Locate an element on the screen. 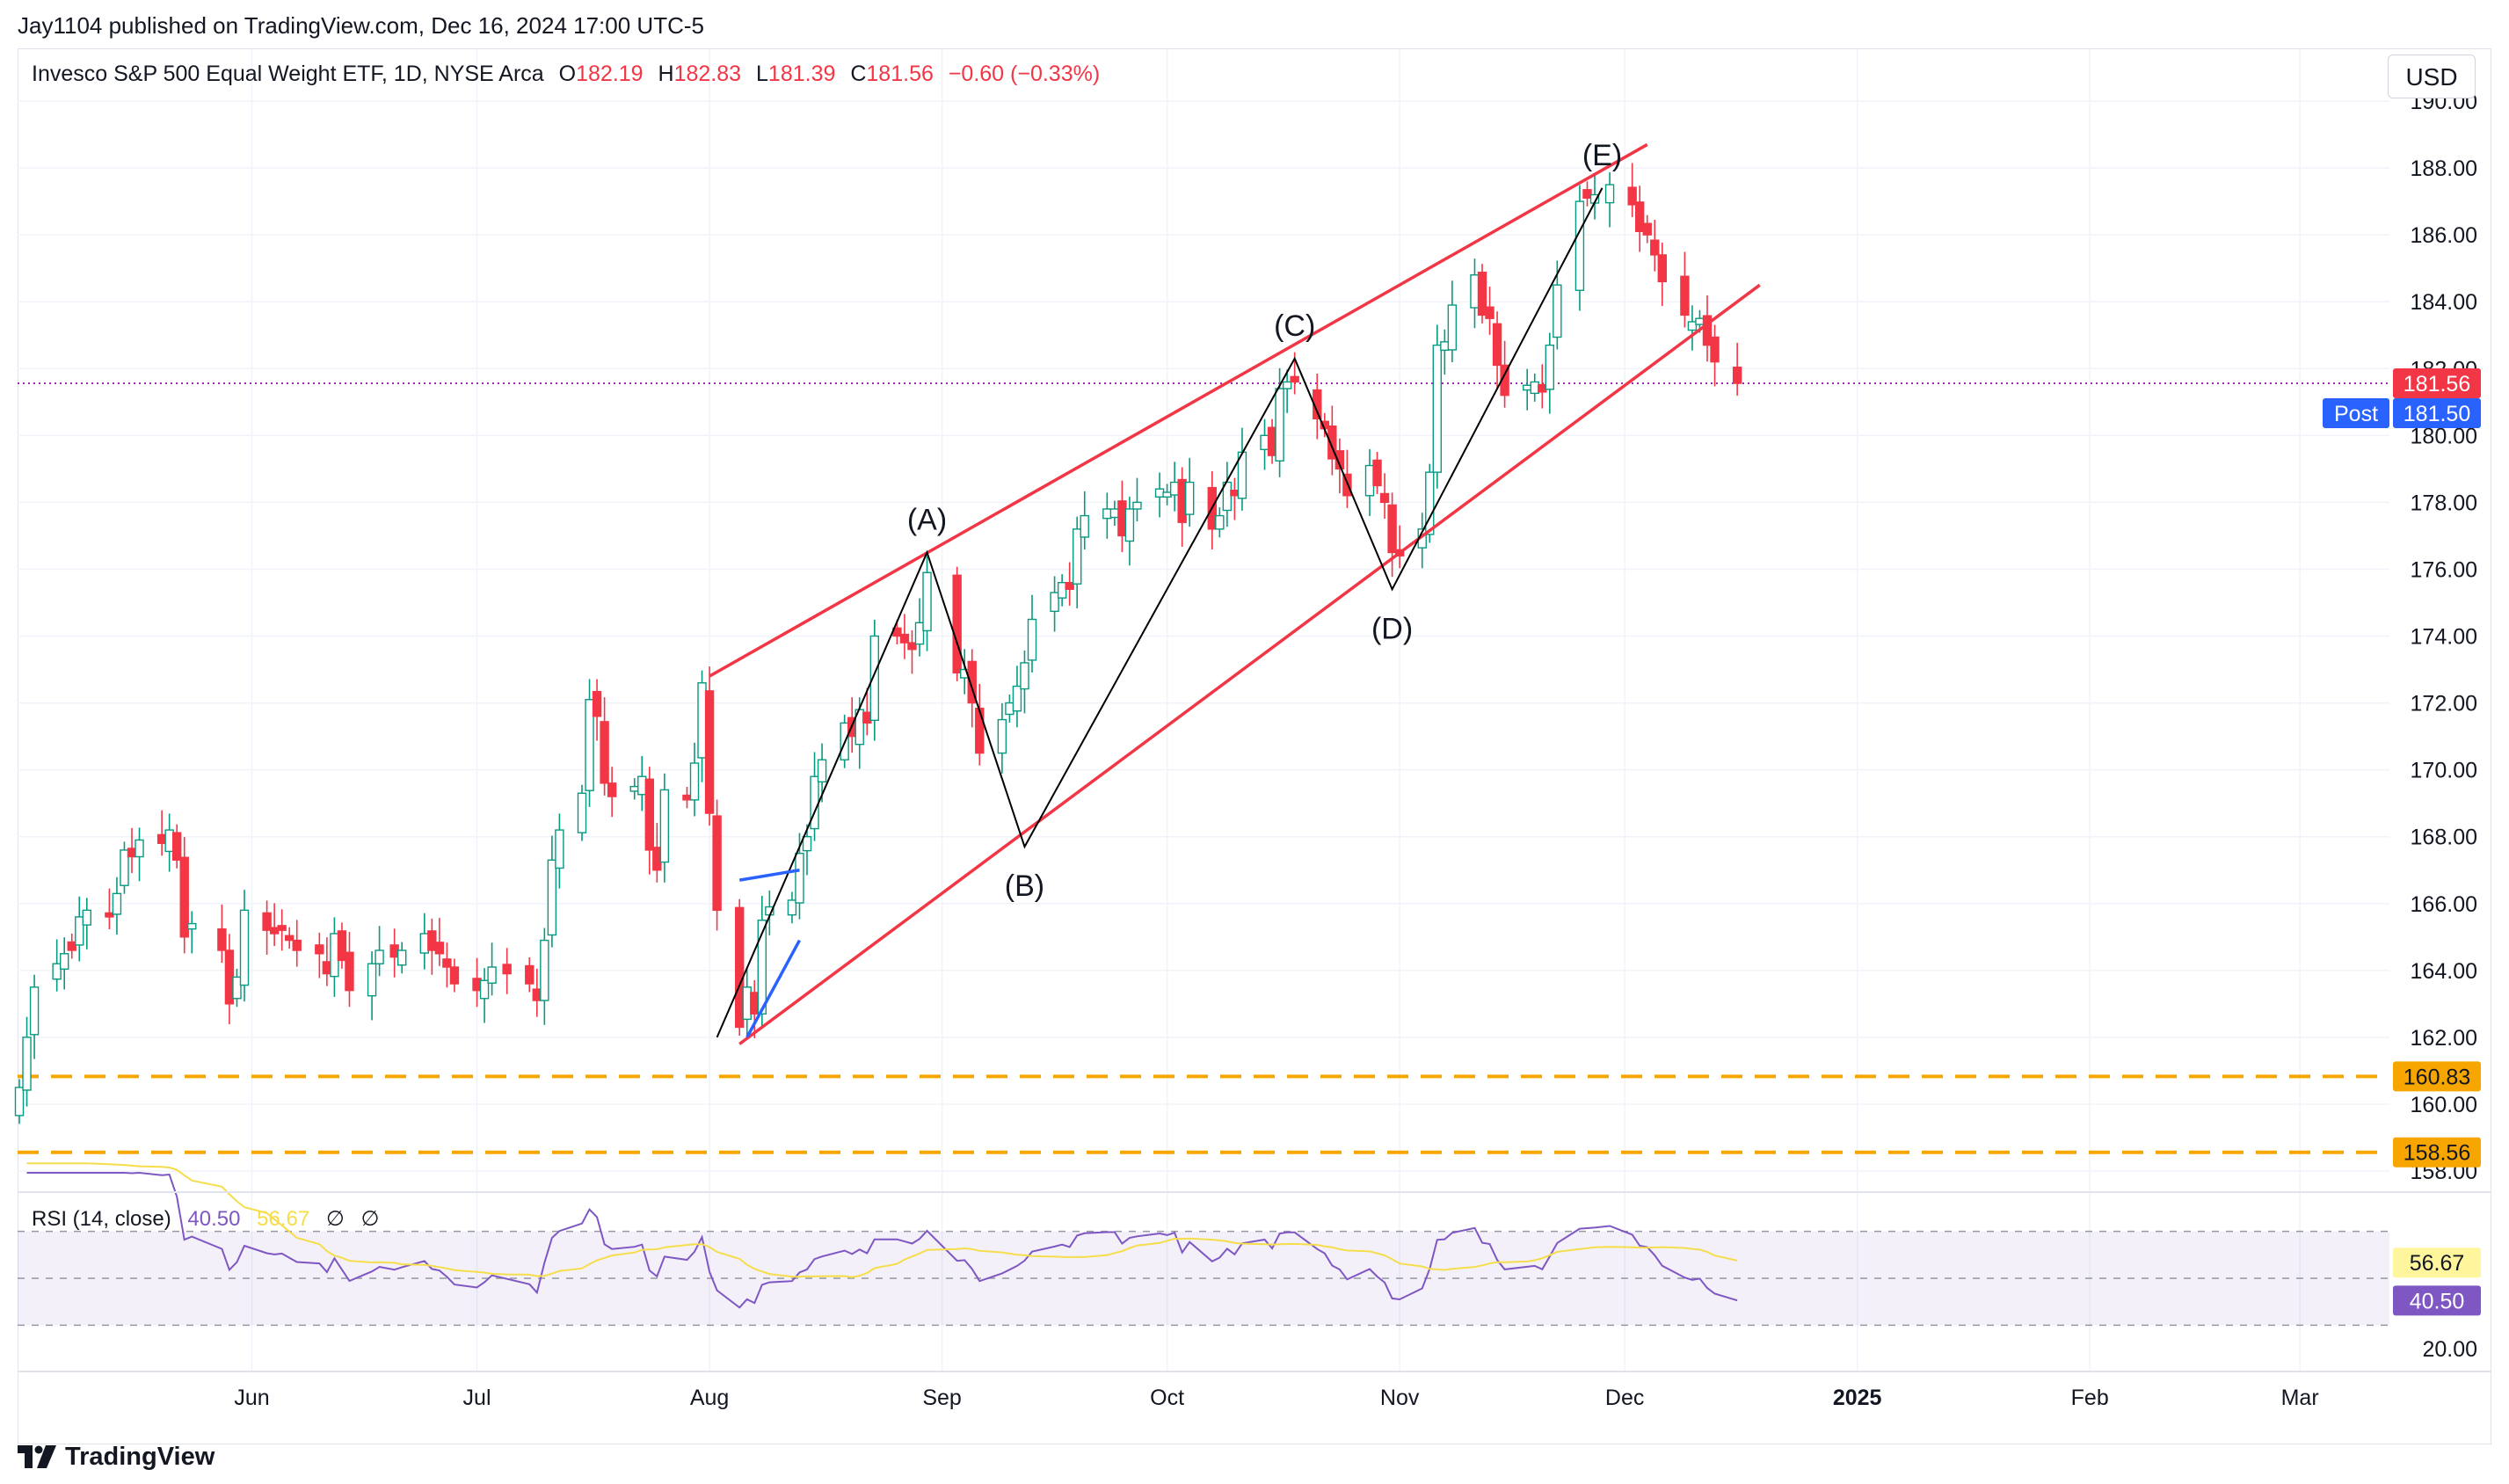  price-tick-label: 184.00 is located at coordinates (2444, 302).